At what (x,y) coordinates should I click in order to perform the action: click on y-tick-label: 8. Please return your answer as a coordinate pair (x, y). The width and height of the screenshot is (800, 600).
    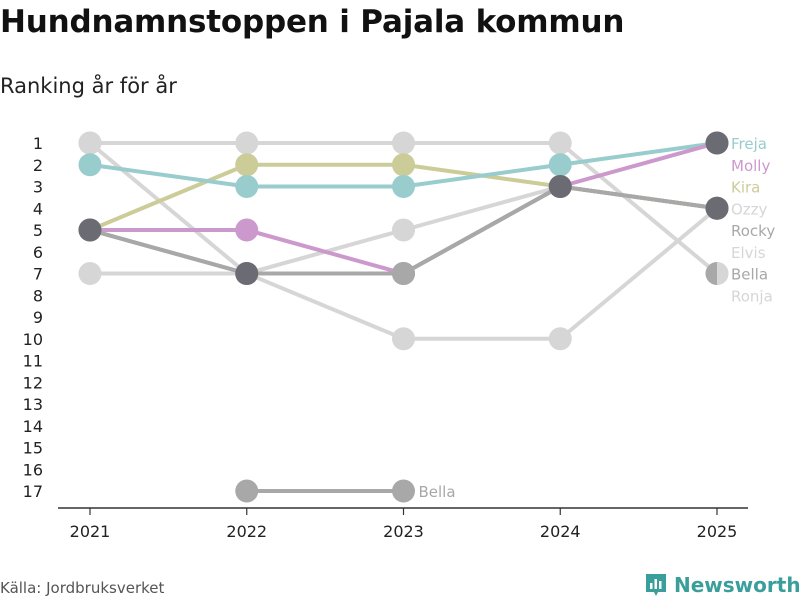
    Looking at the image, I should click on (38, 295).